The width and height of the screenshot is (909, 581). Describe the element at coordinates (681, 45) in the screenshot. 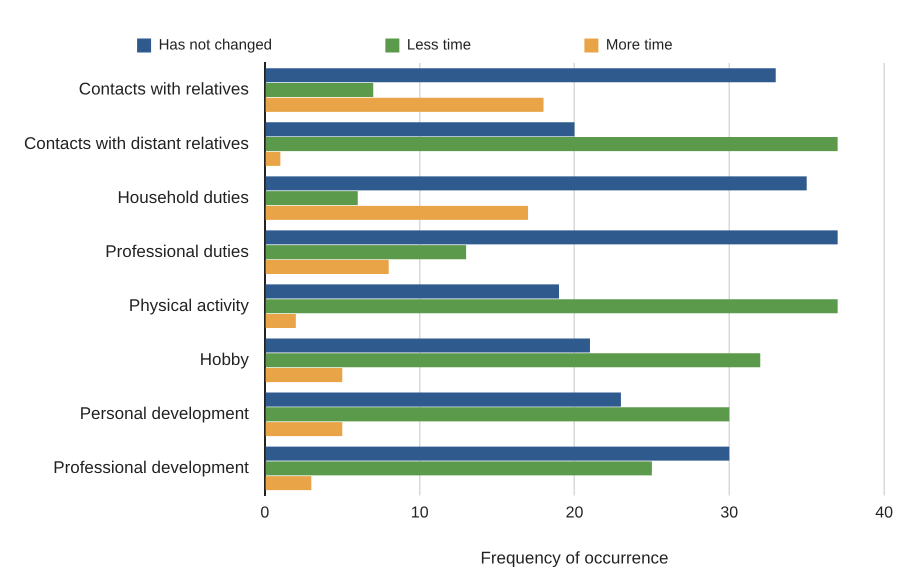

I see `legend-label: More time` at that location.